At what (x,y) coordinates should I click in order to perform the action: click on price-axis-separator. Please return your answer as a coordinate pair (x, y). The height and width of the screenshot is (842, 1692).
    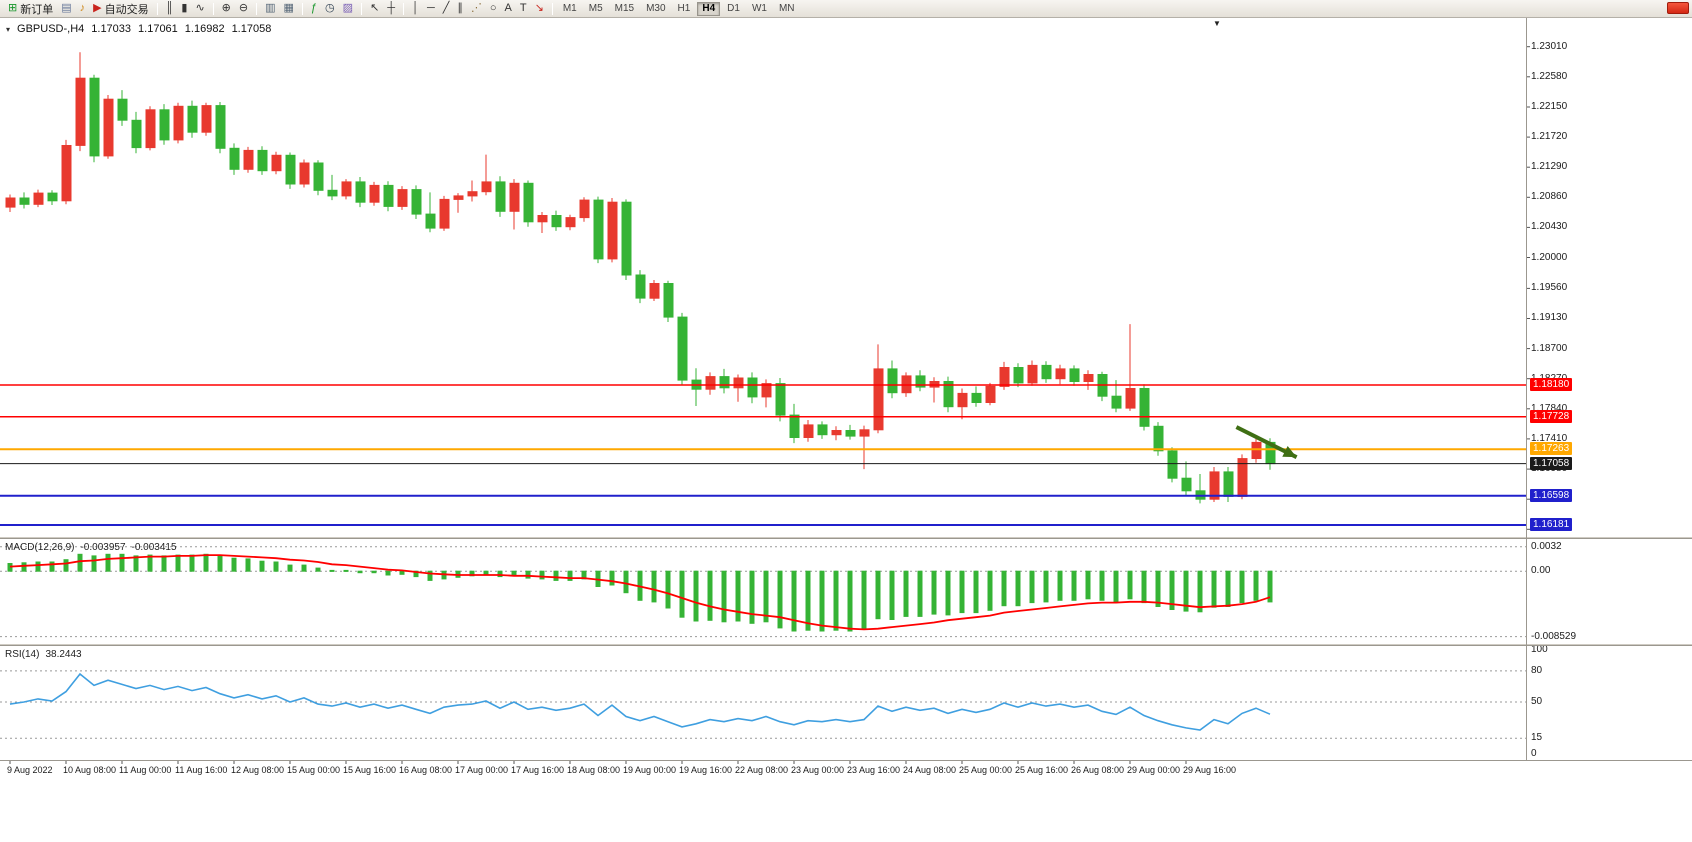
    Looking at the image, I should click on (1526, 389).